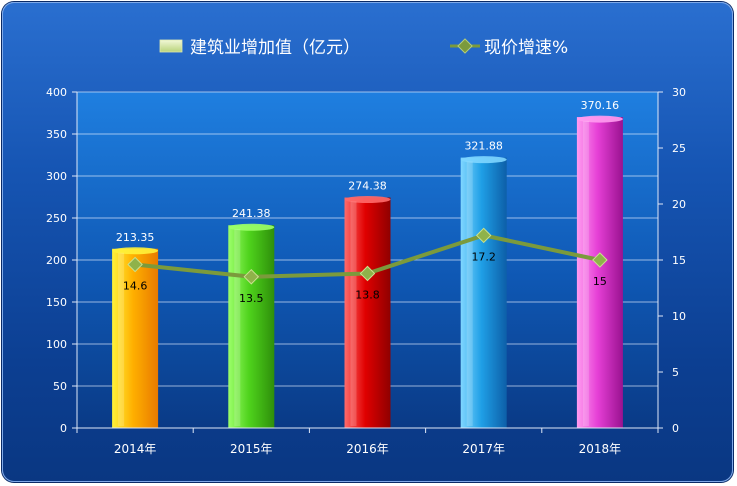 This screenshot has height=486, width=737. What do you see at coordinates (526, 48) in the screenshot?
I see `legend-label-line: 现价增速%` at bounding box center [526, 48].